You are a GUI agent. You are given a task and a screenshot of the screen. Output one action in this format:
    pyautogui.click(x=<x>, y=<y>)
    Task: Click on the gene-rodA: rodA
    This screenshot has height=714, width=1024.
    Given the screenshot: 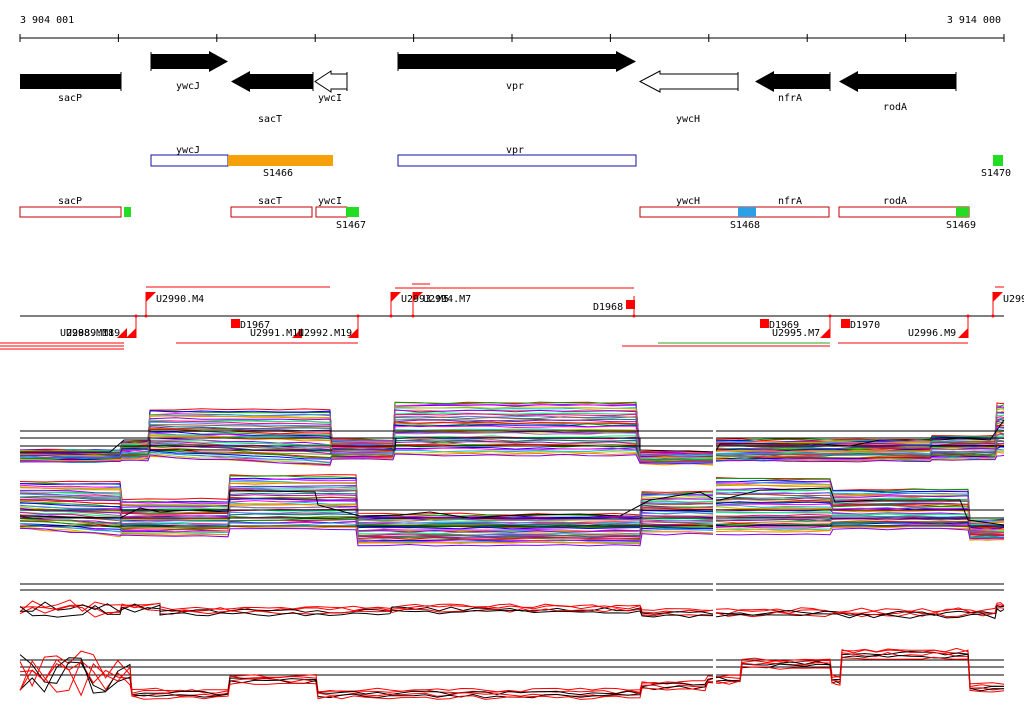 What is the action you would take?
    pyautogui.click(x=898, y=92)
    